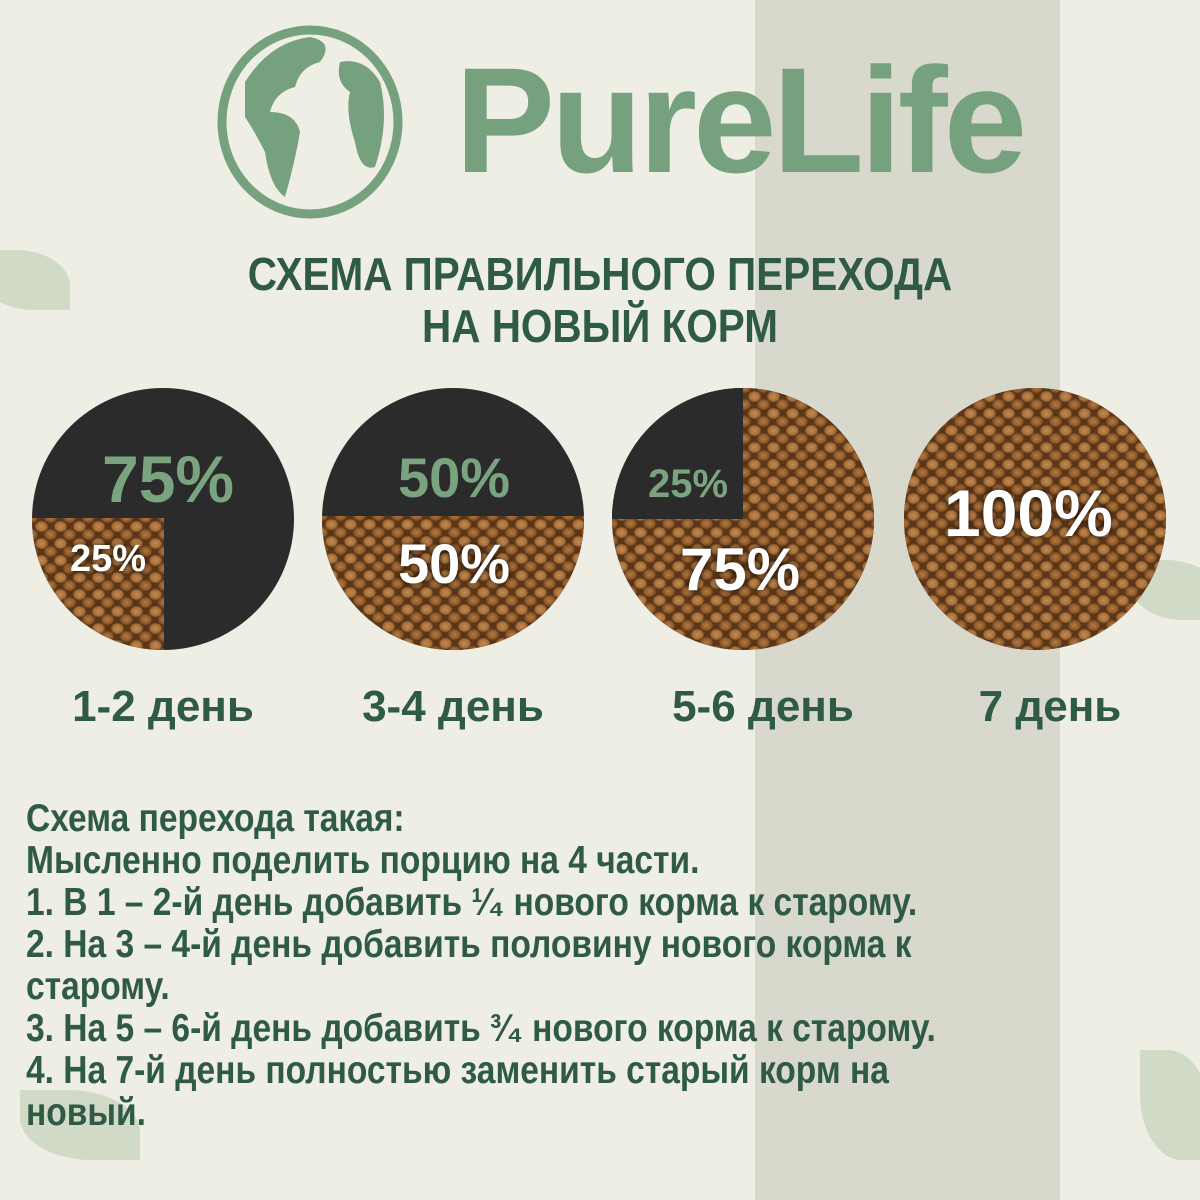 This screenshot has height=1200, width=1200. I want to click on brand-logo: PureLife, so click(625, 122).